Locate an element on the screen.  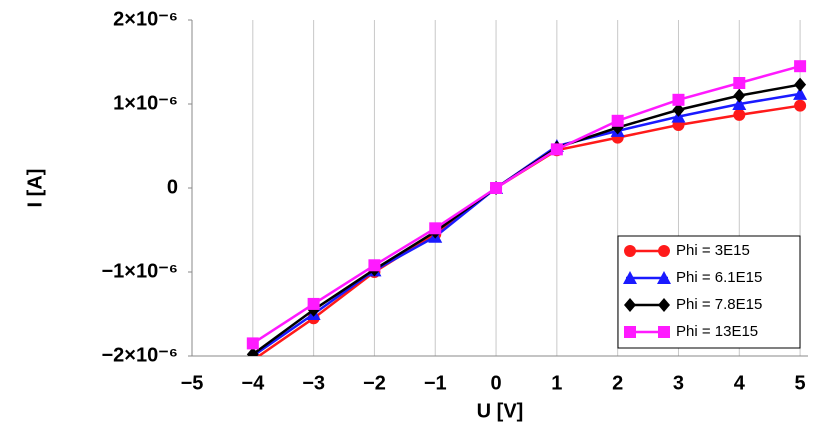
x-tick-label: −3 is located at coordinates (313, 383).